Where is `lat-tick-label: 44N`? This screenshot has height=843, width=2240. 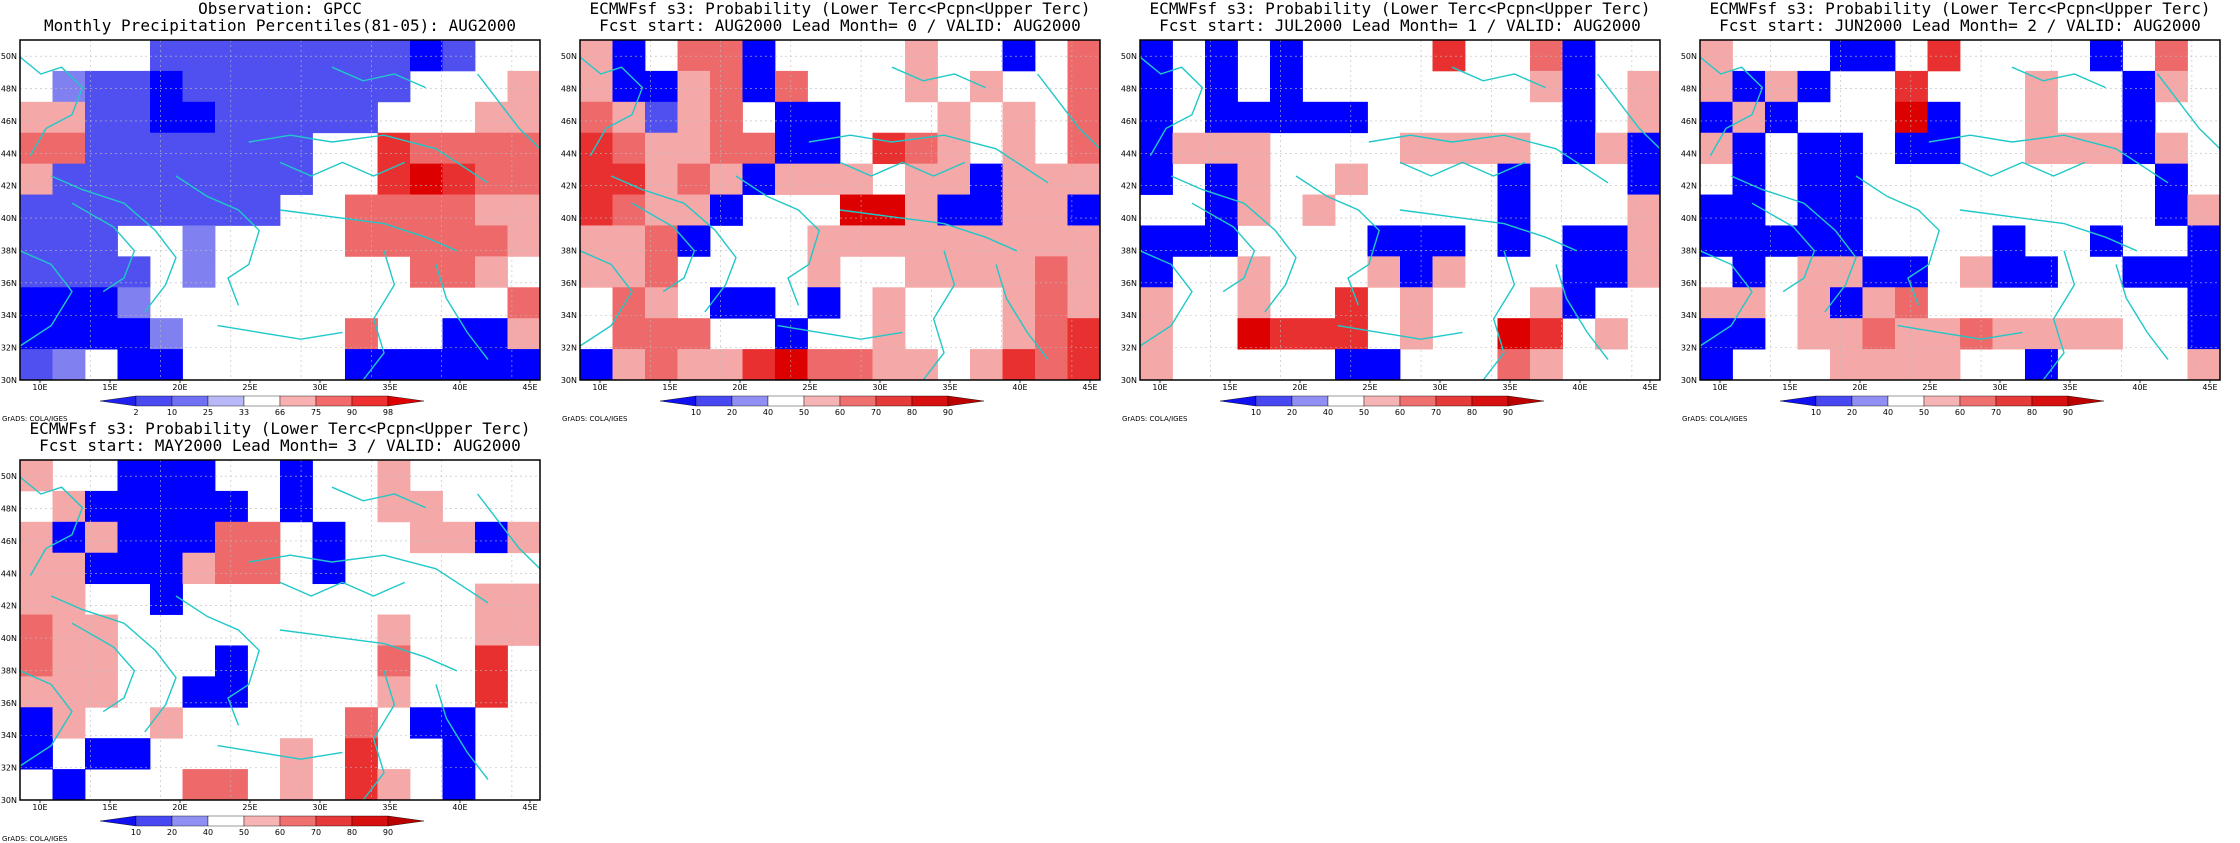
lat-tick-label: 44N is located at coordinates (9, 153).